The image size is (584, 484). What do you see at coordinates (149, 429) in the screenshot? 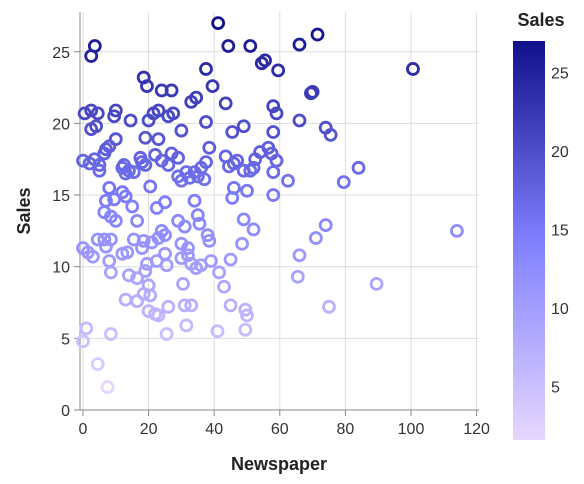
I see `x-tick-label: 20` at bounding box center [149, 429].